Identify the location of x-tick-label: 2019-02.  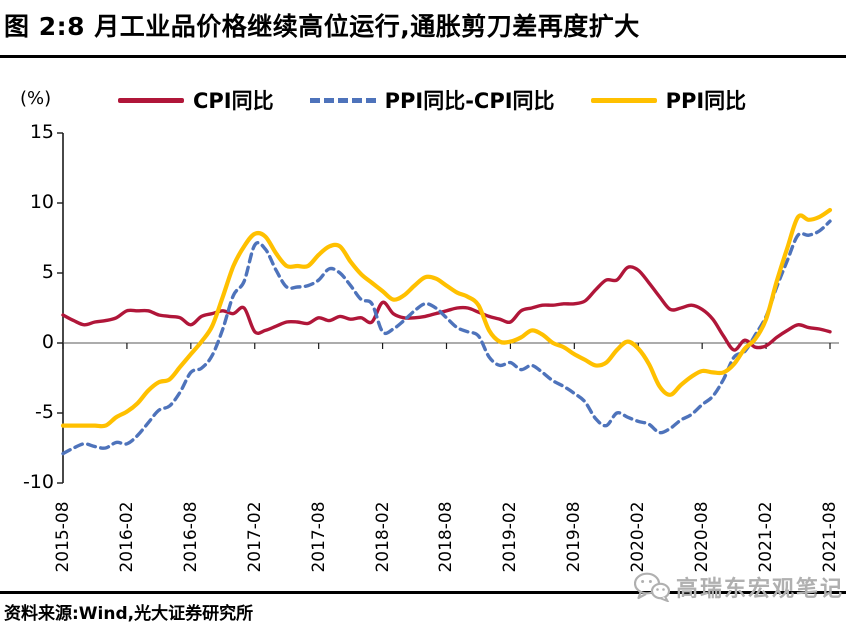
(510, 537).